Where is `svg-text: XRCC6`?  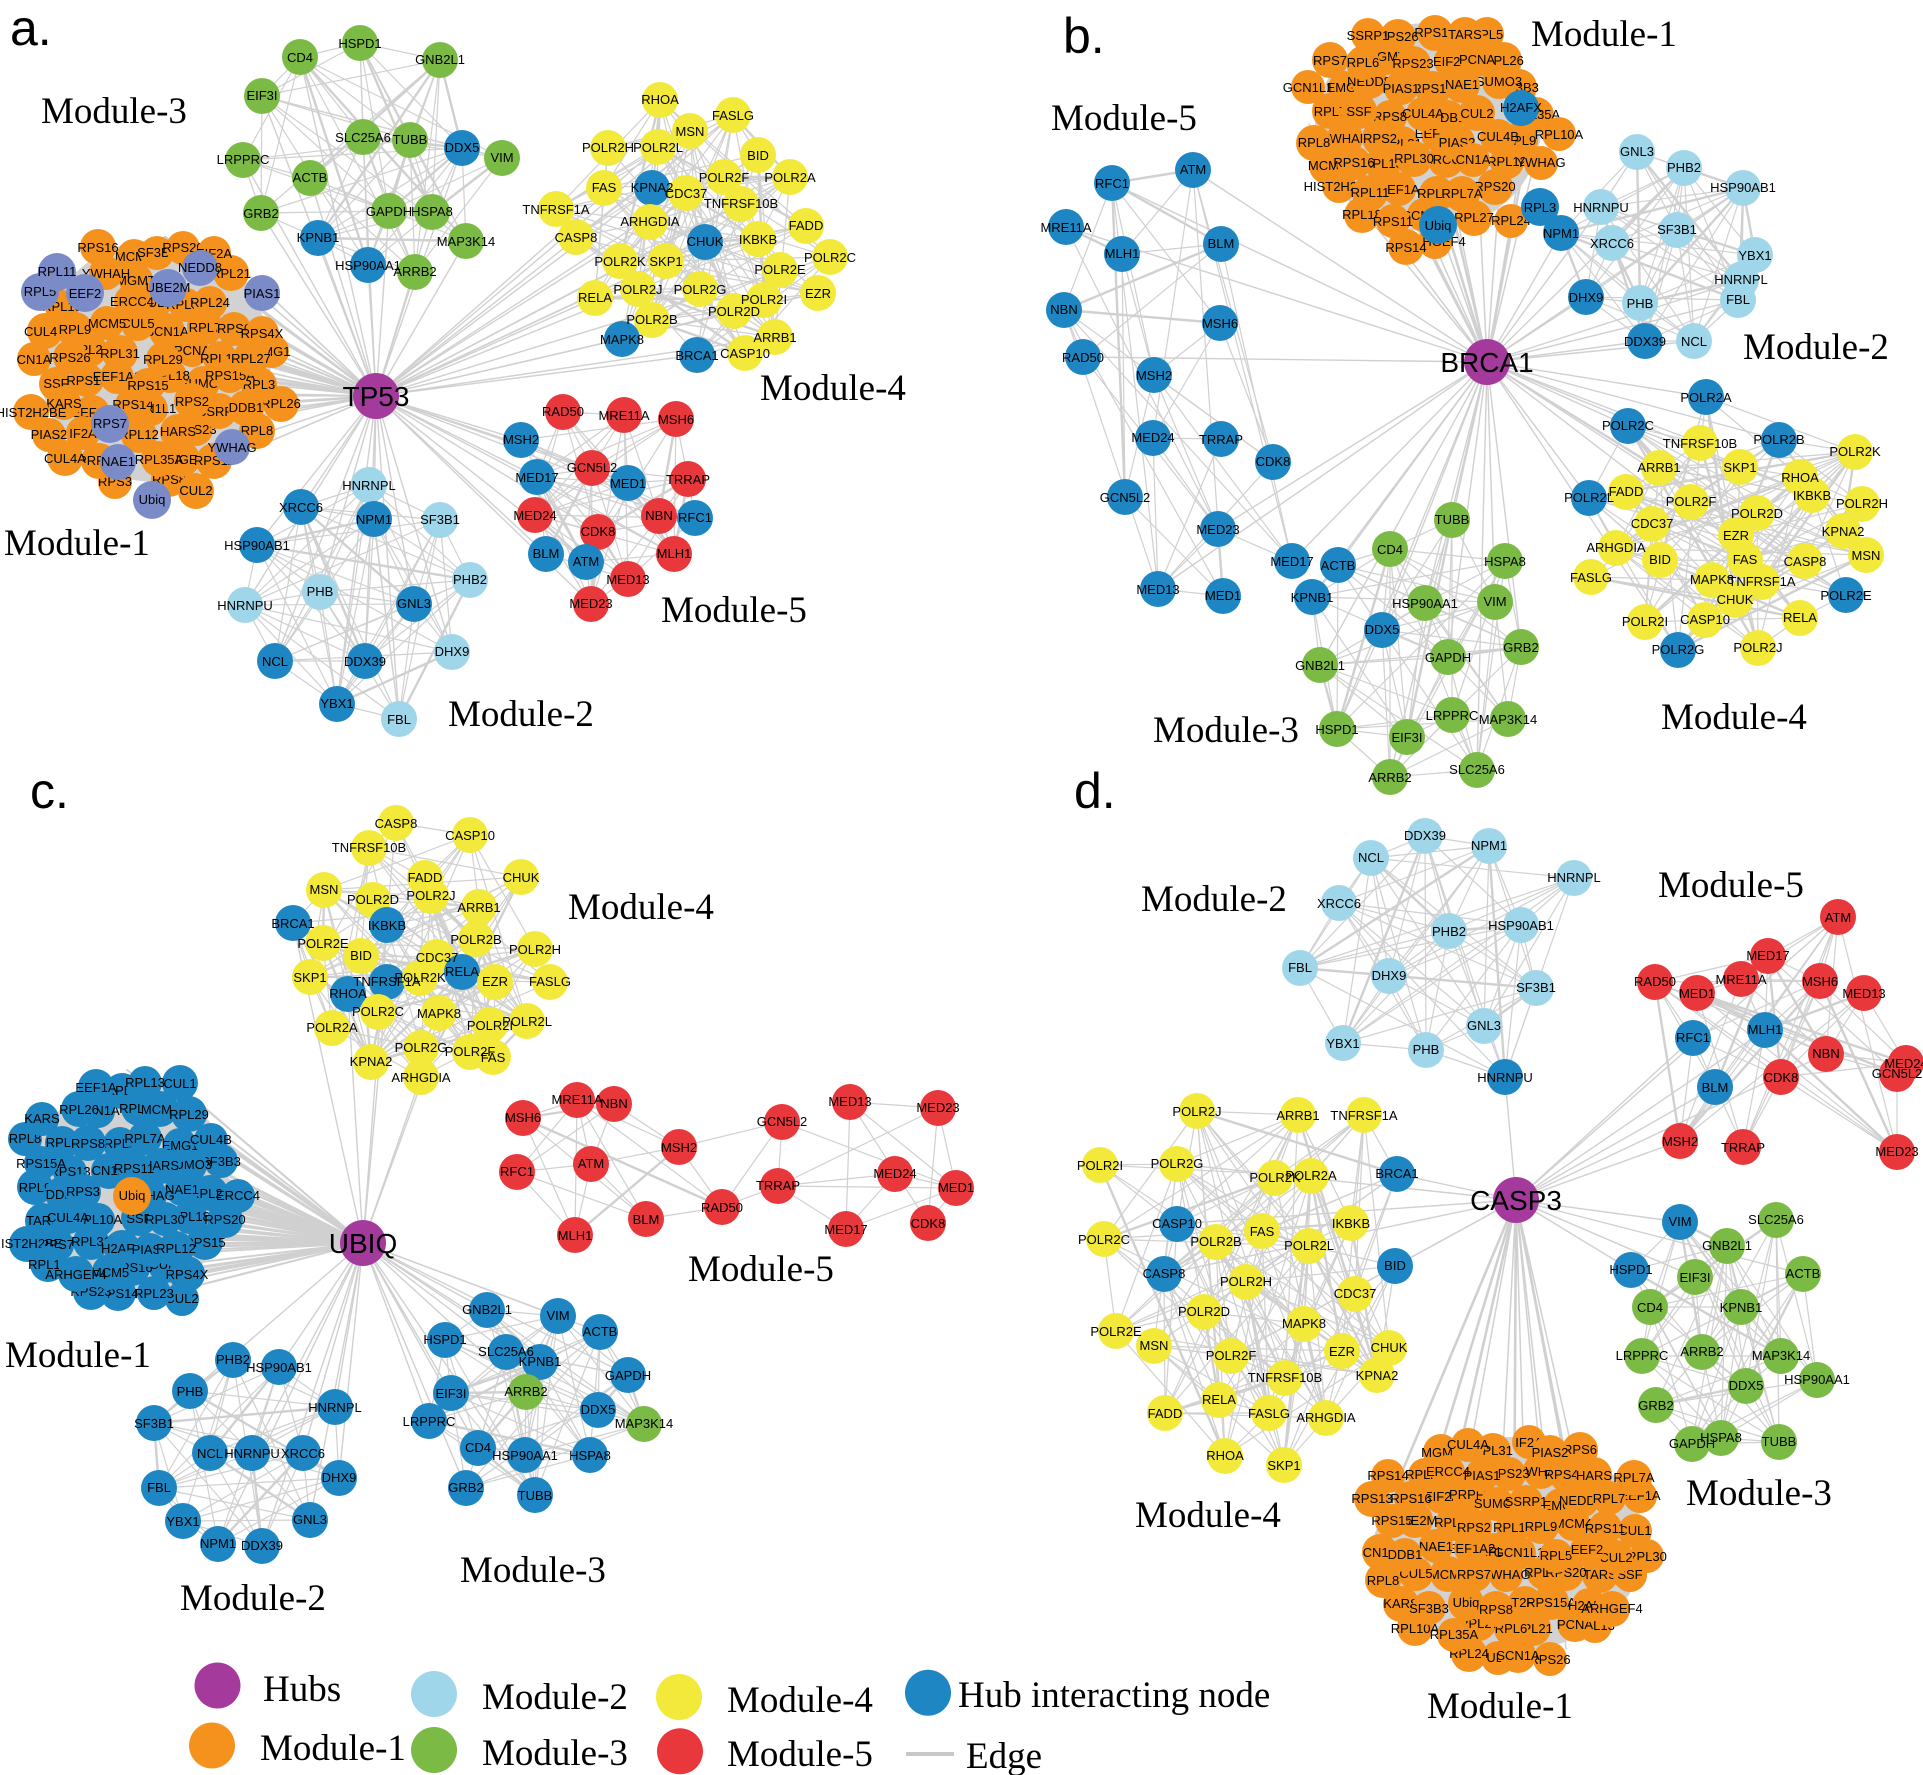
svg-text: XRCC6 is located at coordinates (301, 507).